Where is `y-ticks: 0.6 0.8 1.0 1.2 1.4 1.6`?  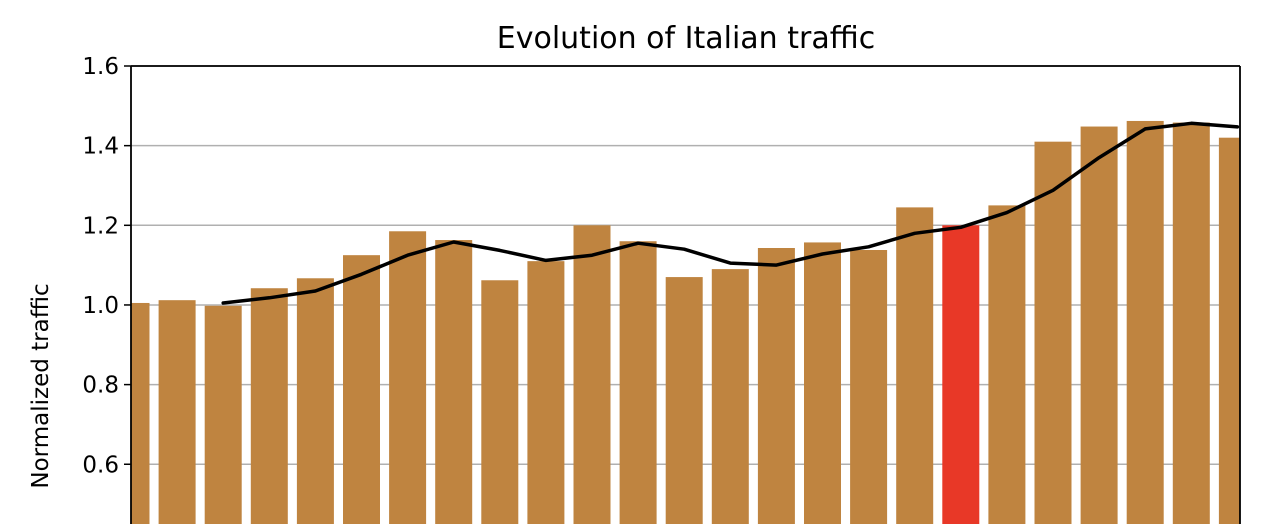 y-ticks: 0.6 0.8 1.0 1.2 1.4 1.6 is located at coordinates (106, 266).